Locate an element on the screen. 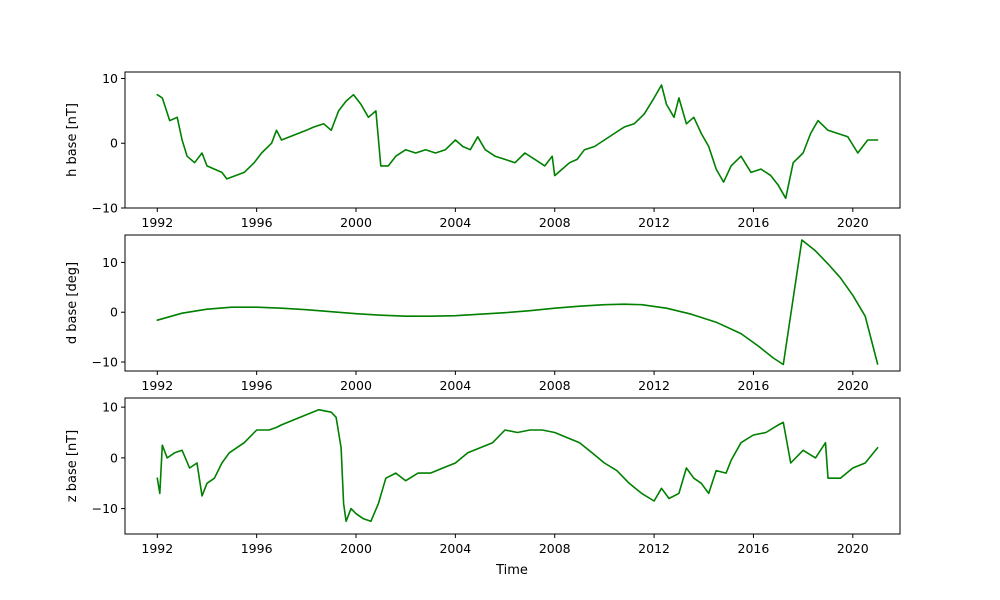  z-base-x-tick-label: 2020 is located at coordinates (853, 548).